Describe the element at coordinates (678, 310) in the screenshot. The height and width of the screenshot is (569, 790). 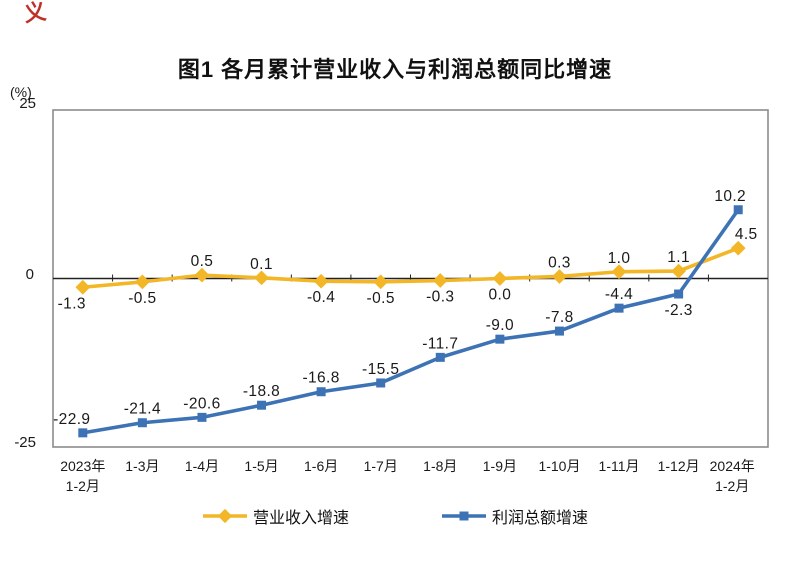
I see `data-label: -2.3` at that location.